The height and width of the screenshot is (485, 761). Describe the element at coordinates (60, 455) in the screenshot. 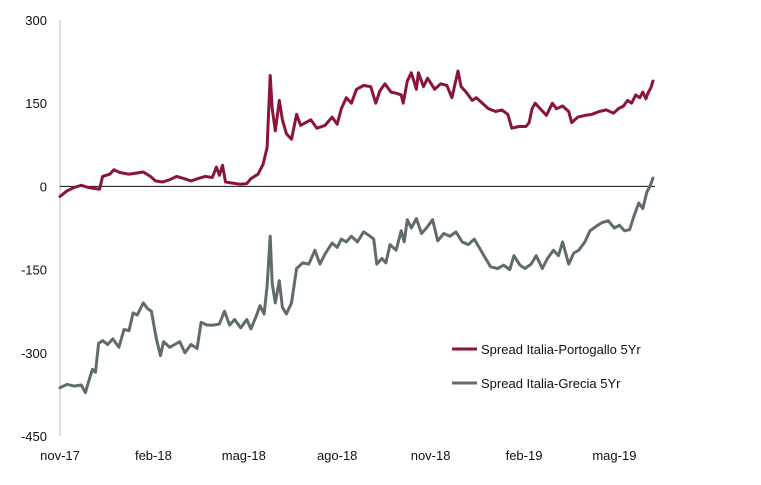

I see `x-tick-label: nov-17` at that location.